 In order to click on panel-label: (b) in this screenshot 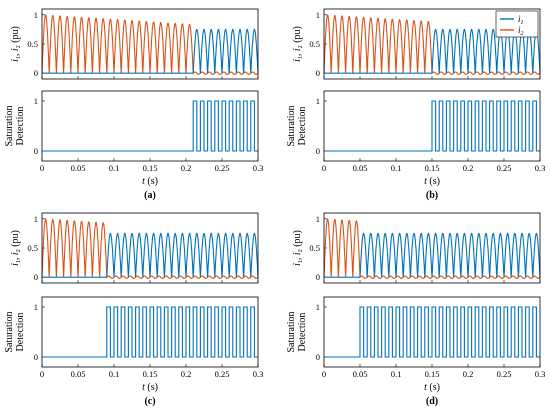, I will do `click(432, 195)`.